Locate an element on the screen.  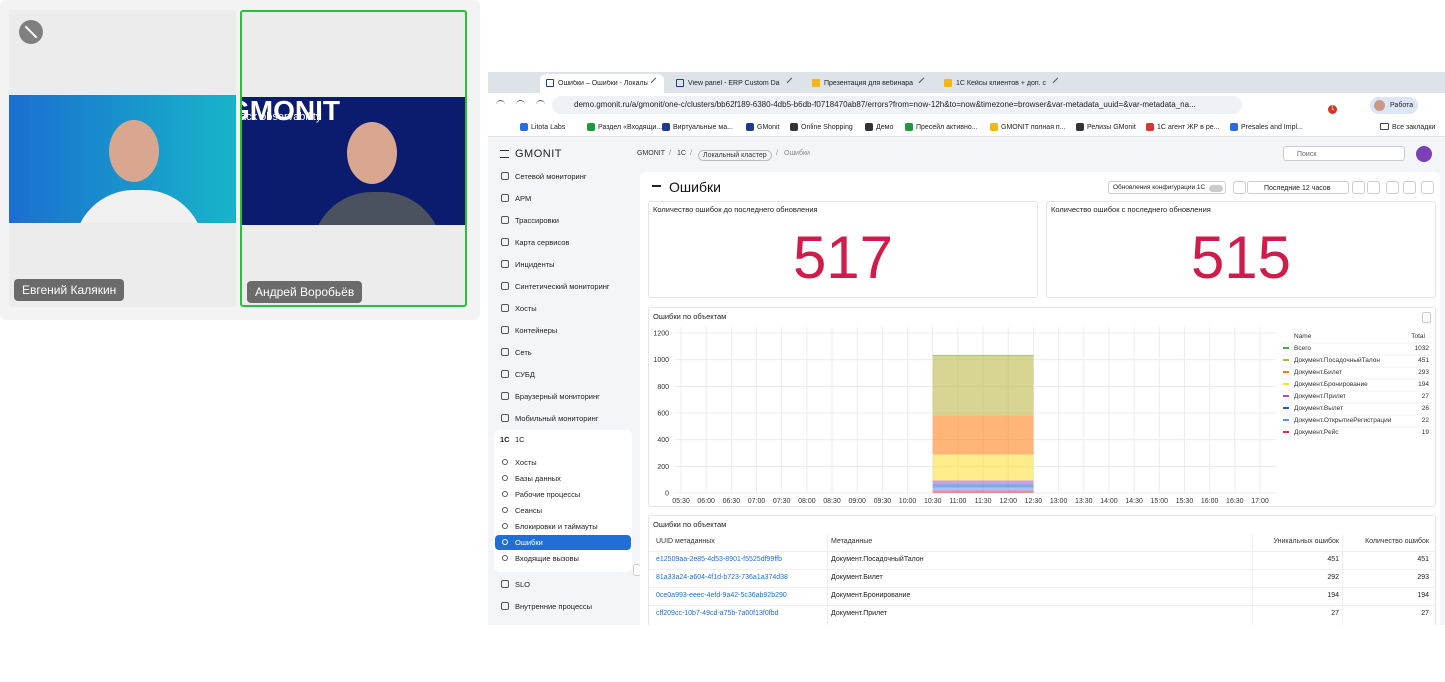
nav-item: Мобильный мониторинг is located at coordinates (557, 418).